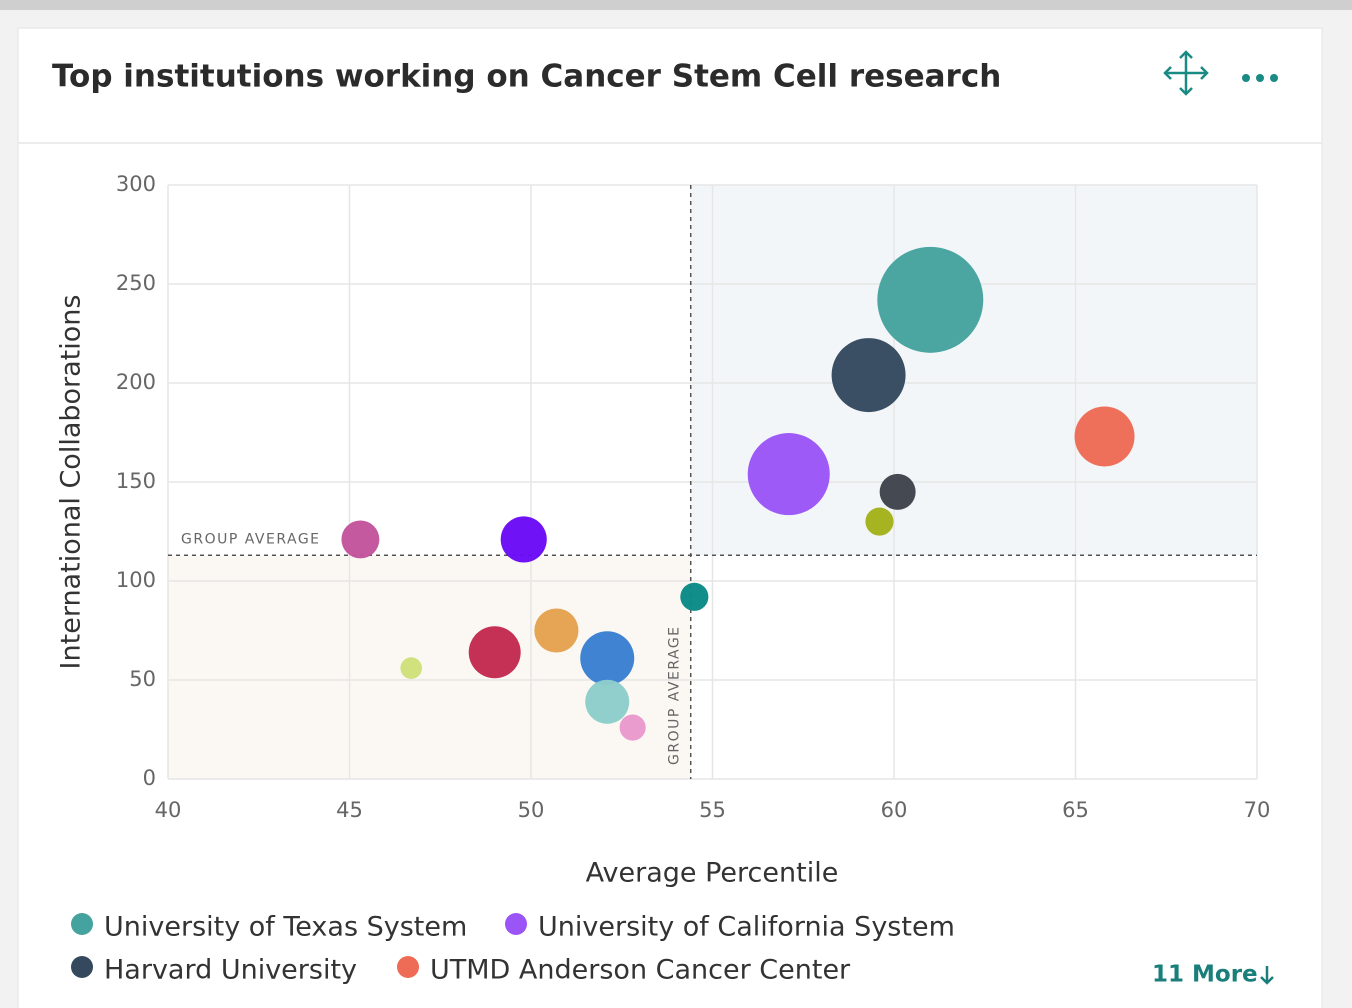 The width and height of the screenshot is (1352, 1008). Describe the element at coordinates (142, 679) in the screenshot. I see `y-tick-label: 50` at that location.